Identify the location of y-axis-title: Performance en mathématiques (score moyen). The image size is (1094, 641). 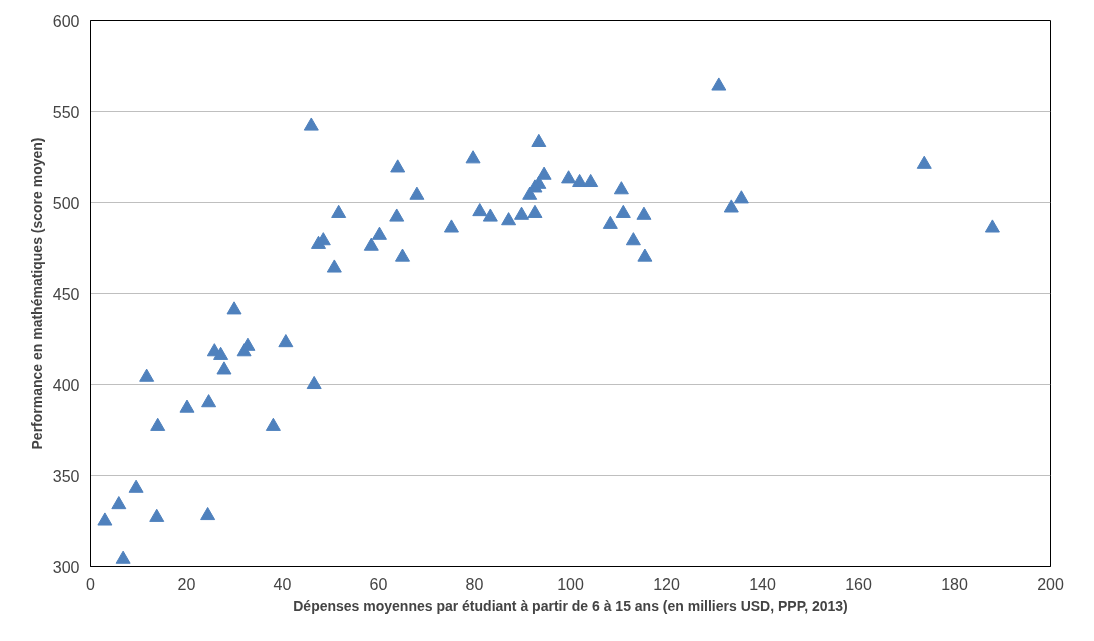
(36, 293).